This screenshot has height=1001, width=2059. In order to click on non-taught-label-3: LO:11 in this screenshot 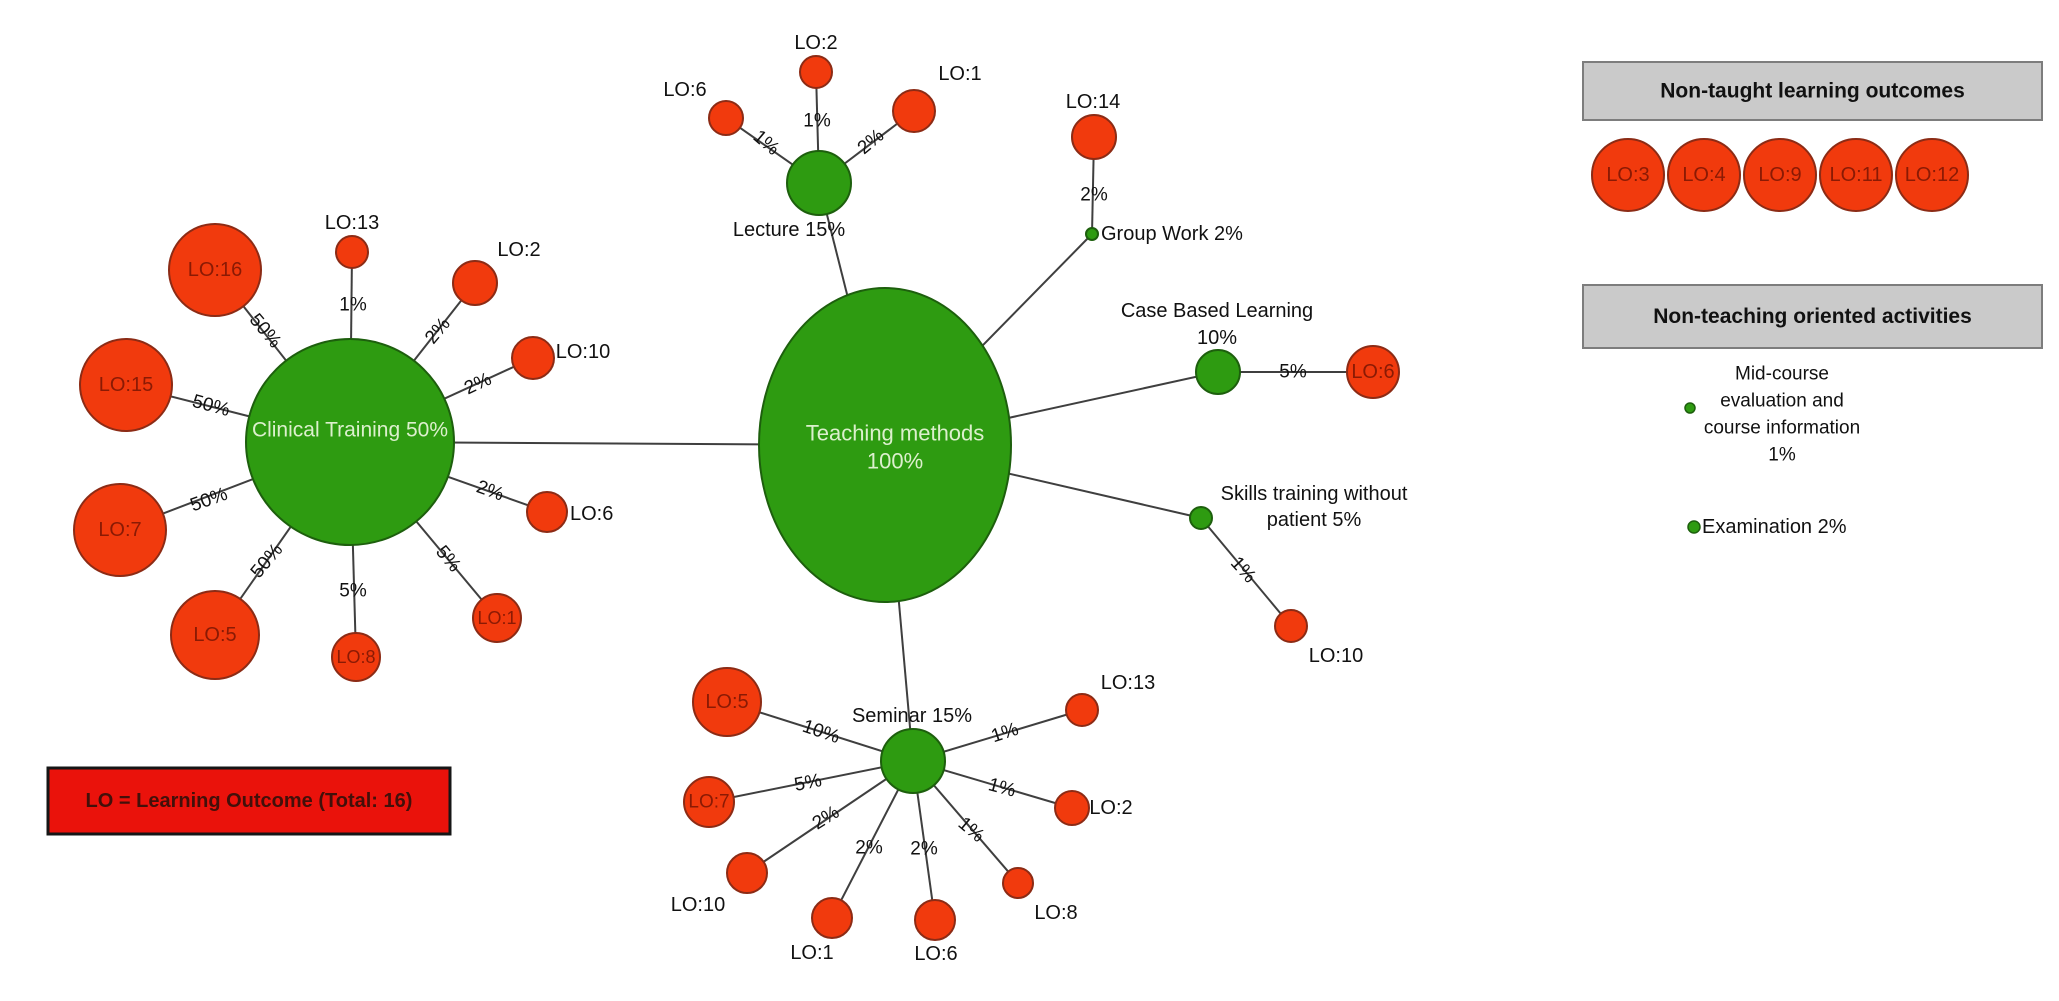, I will do `click(1856, 175)`.